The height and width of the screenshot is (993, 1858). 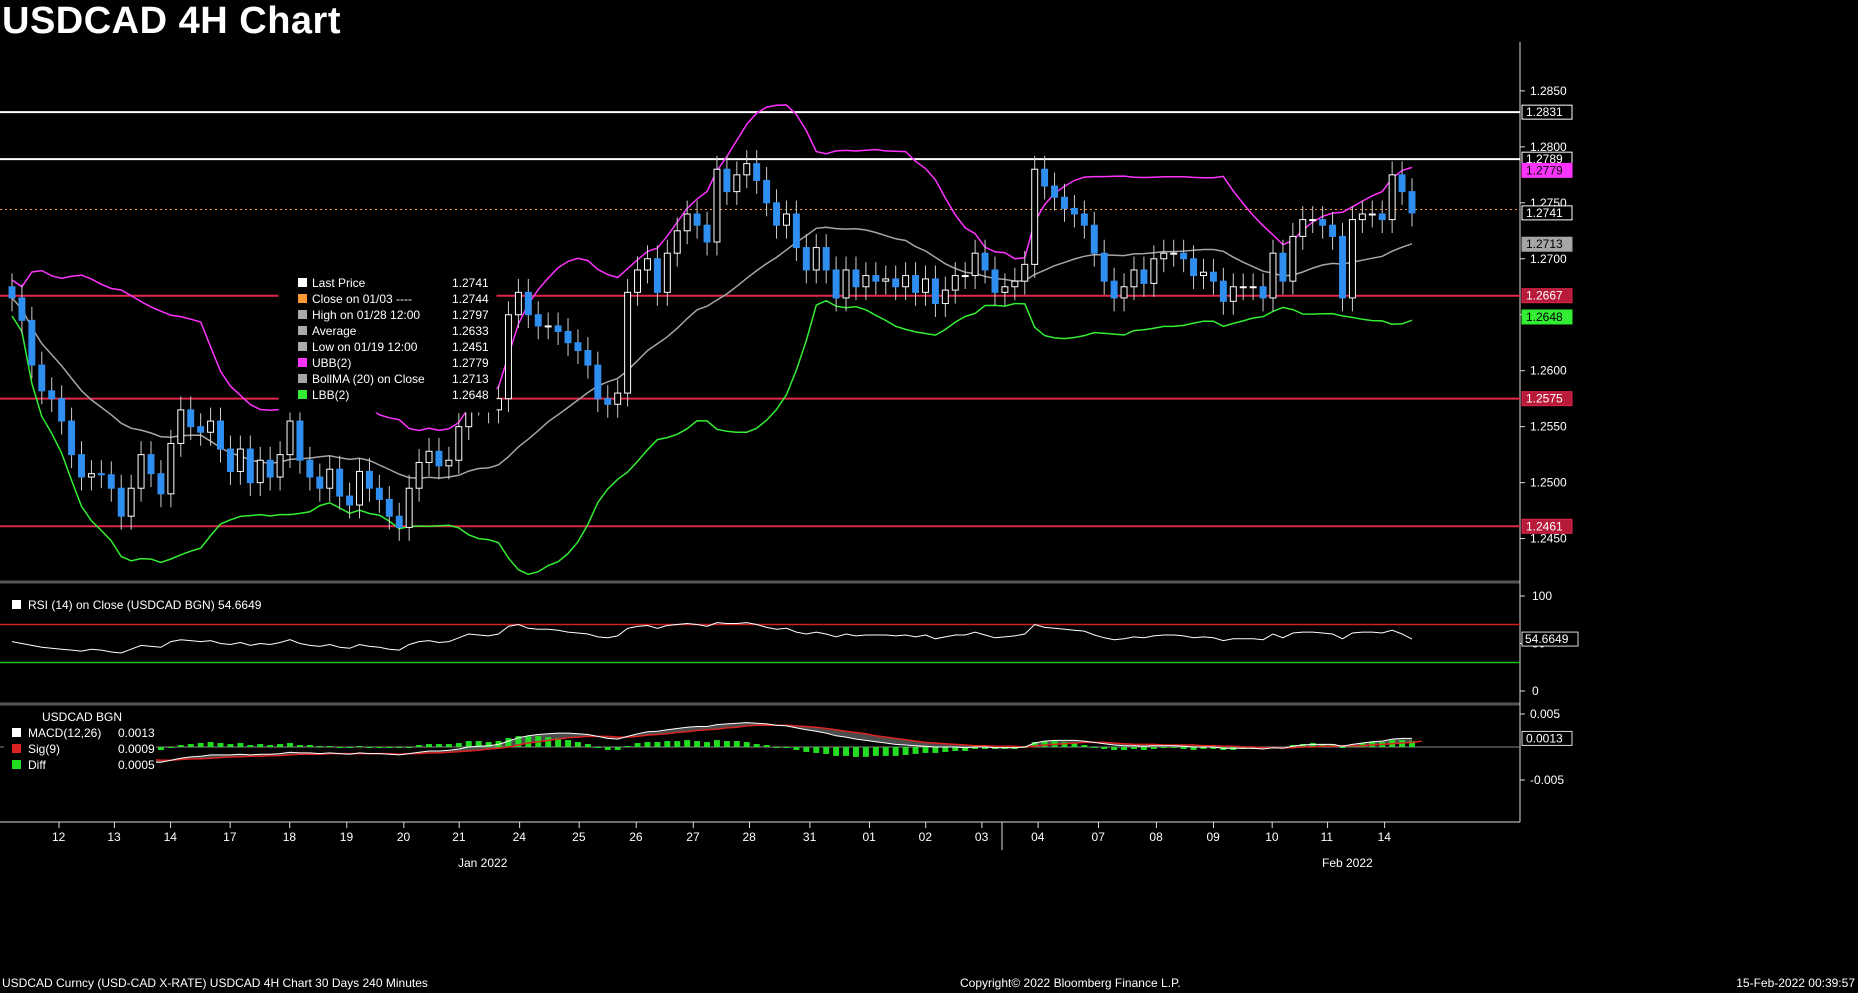 What do you see at coordinates (470, 299) in the screenshot?
I see `legend-value: 1.2744` at bounding box center [470, 299].